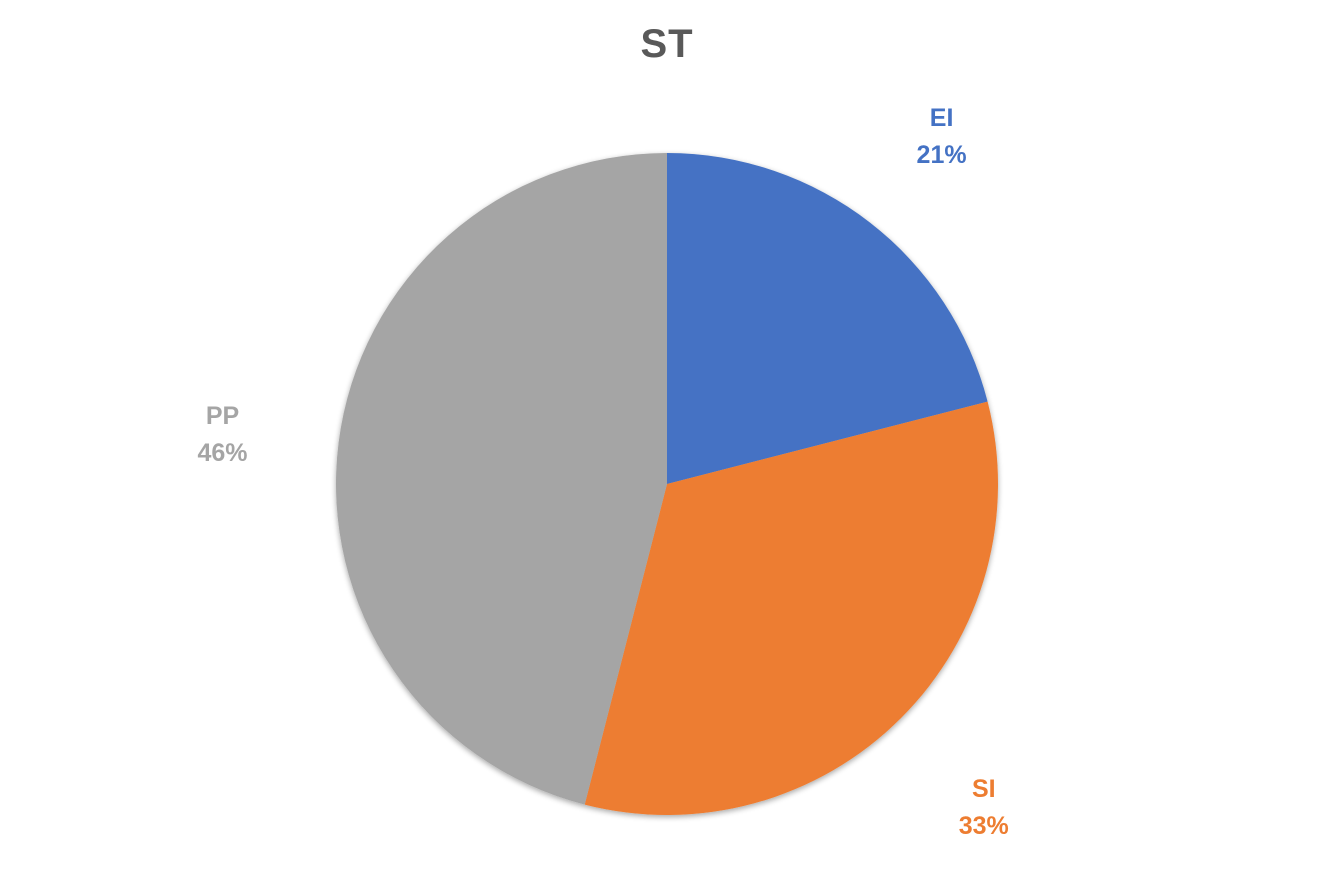 The image size is (1334, 889). I want to click on pie-slice-ei, so click(827, 318).